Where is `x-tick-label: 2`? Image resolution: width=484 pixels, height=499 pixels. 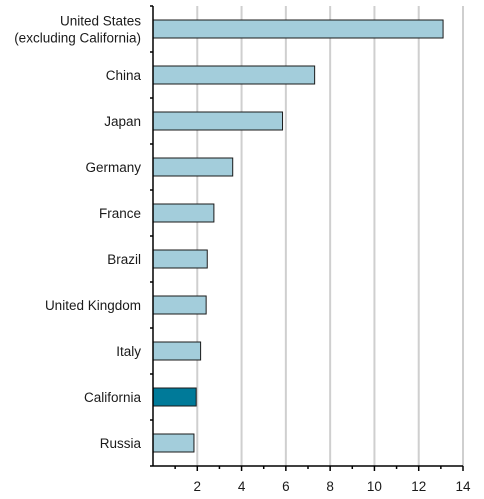
x-tick-label: 2 is located at coordinates (198, 486).